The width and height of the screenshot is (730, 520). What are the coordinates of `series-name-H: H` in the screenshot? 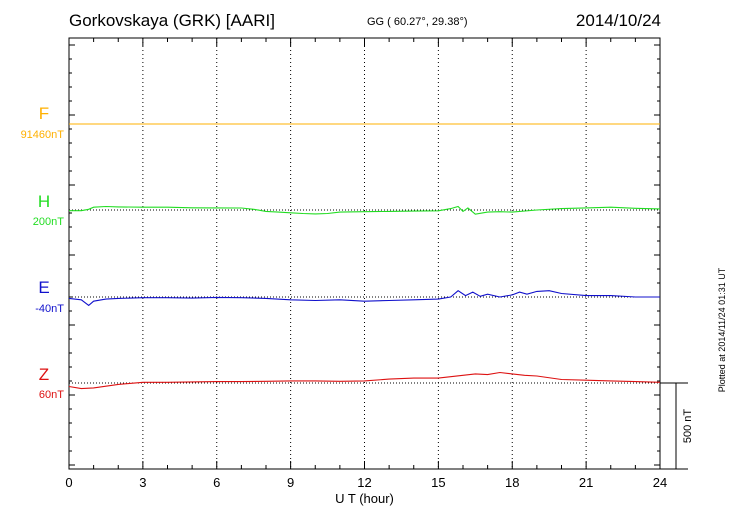 It's located at (44, 201).